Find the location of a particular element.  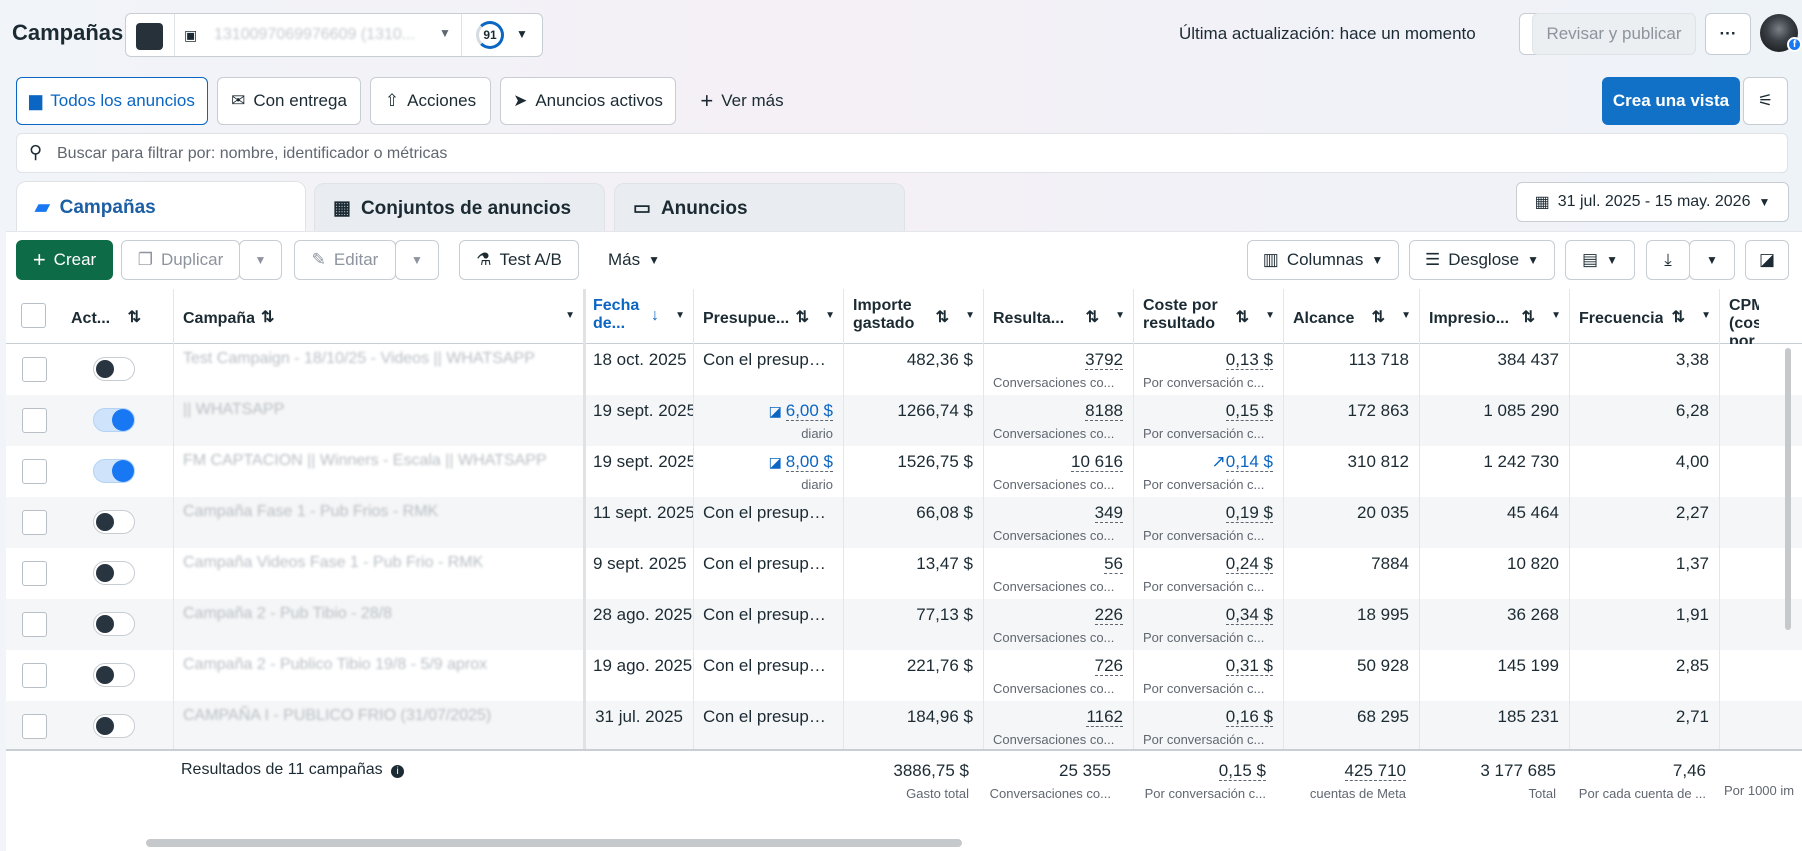

campaign-name: Campaña Videos Fase 1 - Pub Frio - RMK is located at coordinates (333, 562).